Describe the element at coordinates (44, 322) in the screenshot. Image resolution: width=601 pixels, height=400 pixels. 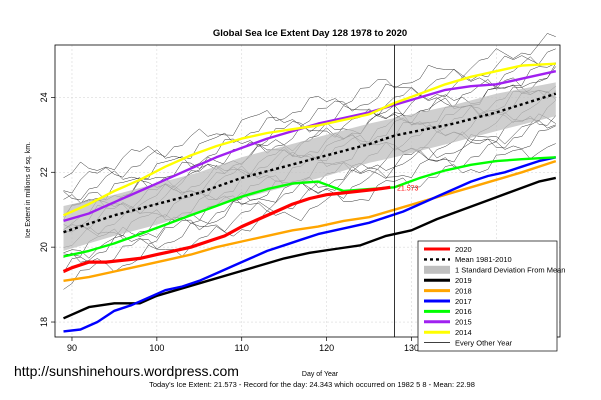
I see `y-tick-label: 18` at that location.